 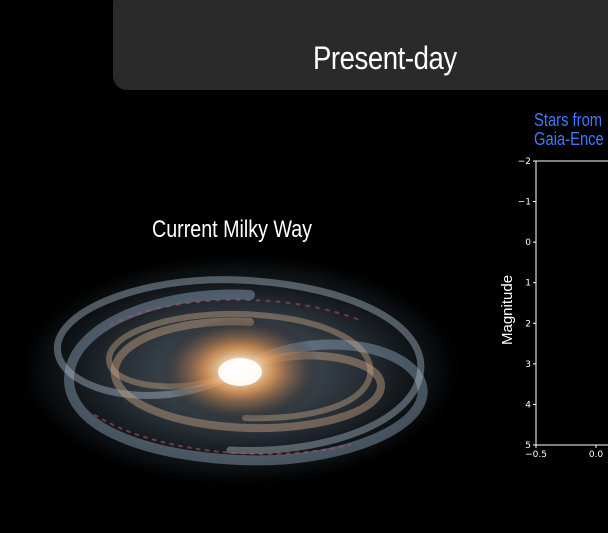 What do you see at coordinates (528, 243) in the screenshot?
I see `y-tick-label: 0` at bounding box center [528, 243].